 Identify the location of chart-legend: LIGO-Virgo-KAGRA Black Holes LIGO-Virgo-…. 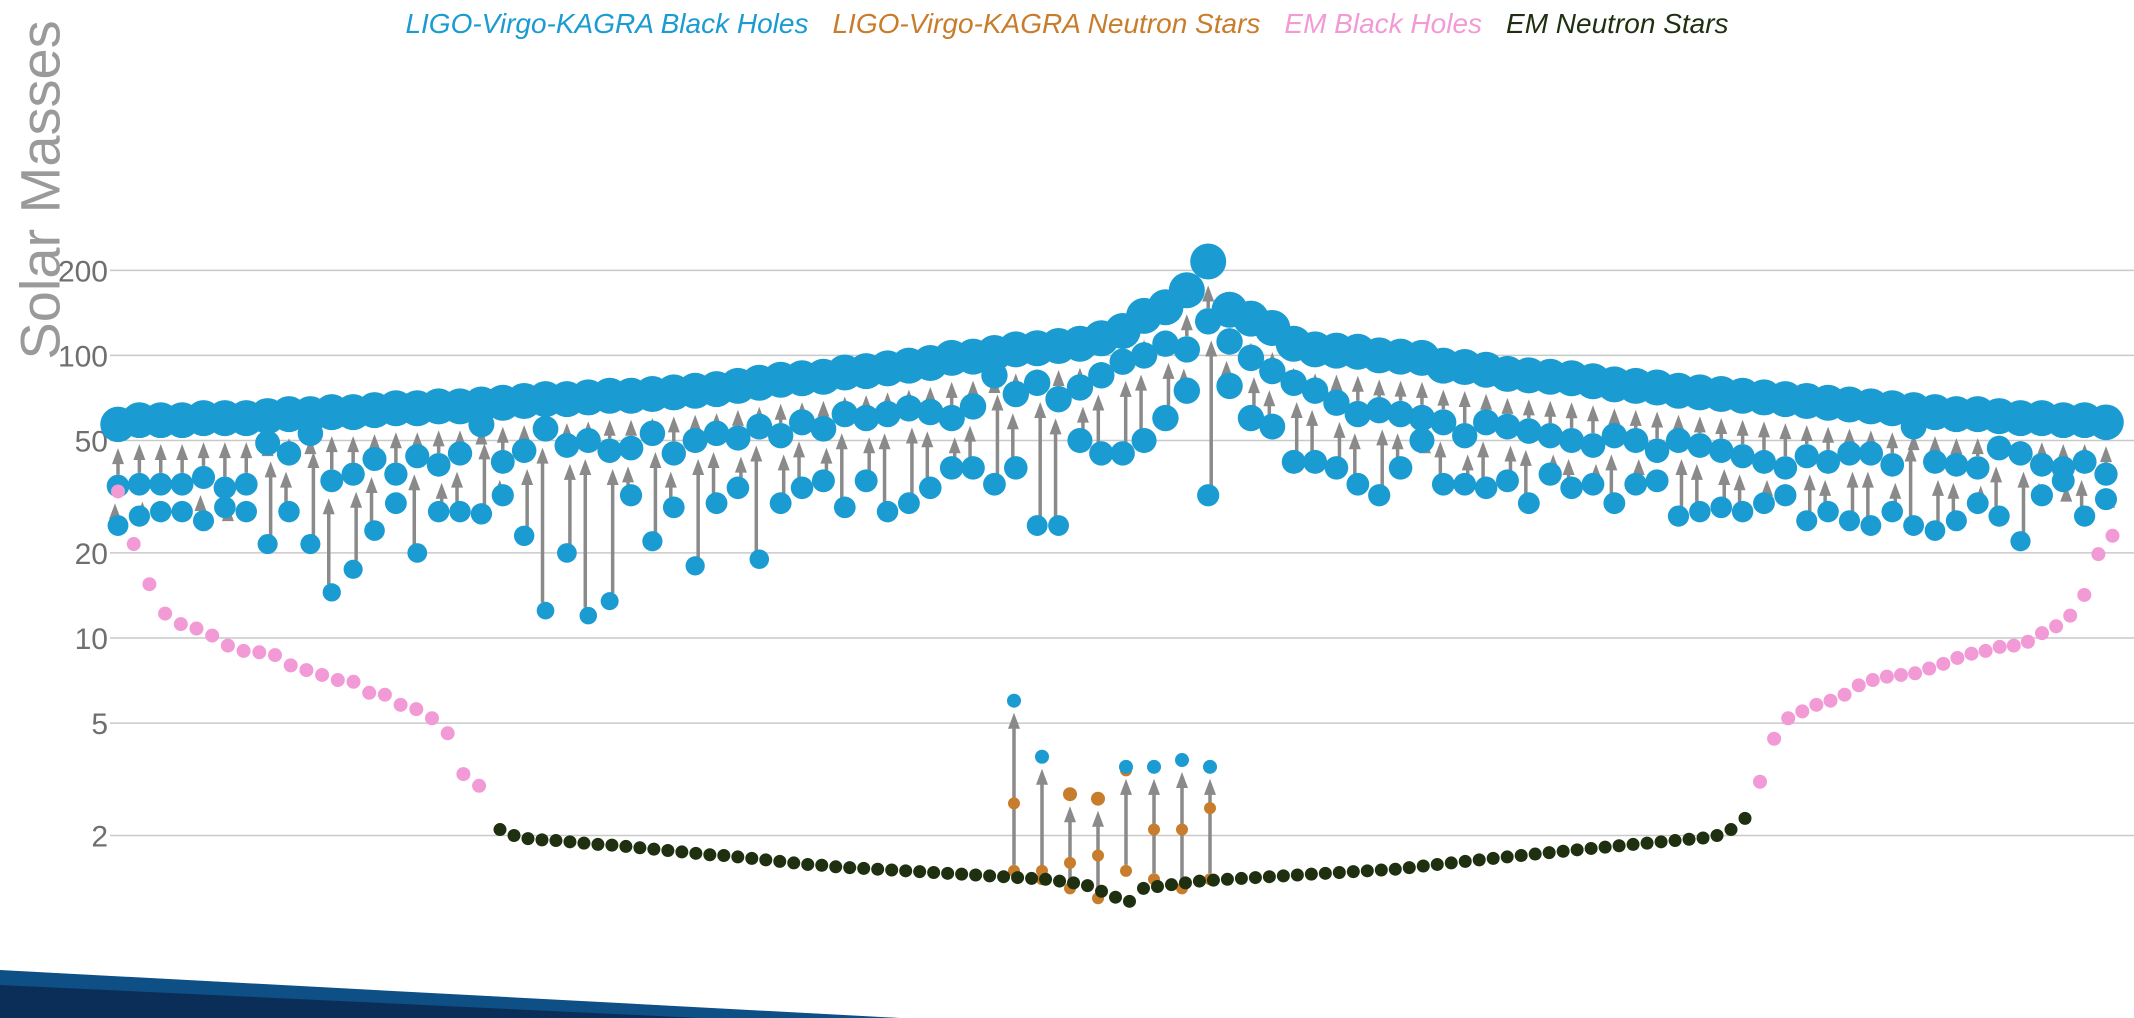
(1067, 24).